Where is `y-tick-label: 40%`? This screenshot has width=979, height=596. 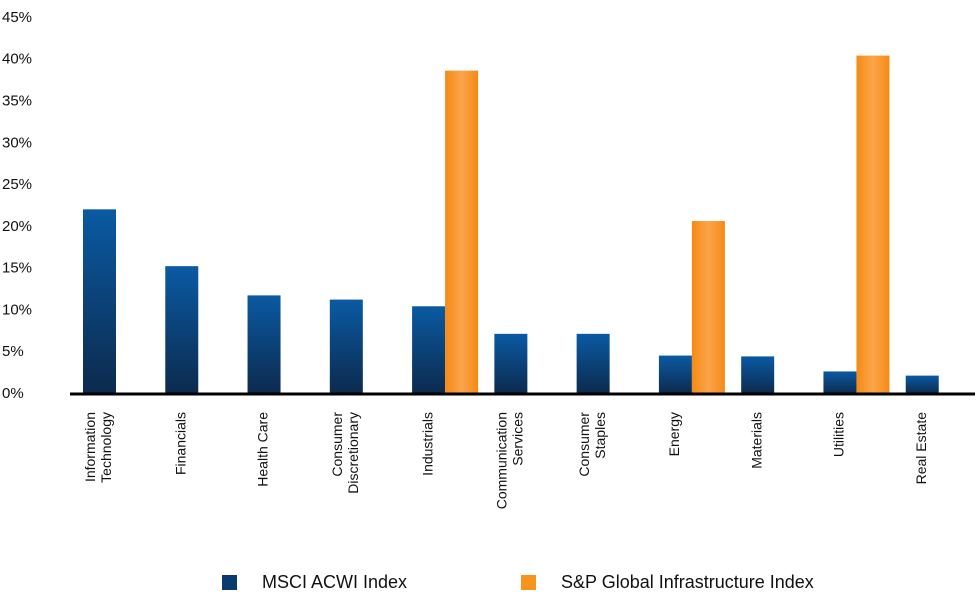
y-tick-label: 40% is located at coordinates (17, 59).